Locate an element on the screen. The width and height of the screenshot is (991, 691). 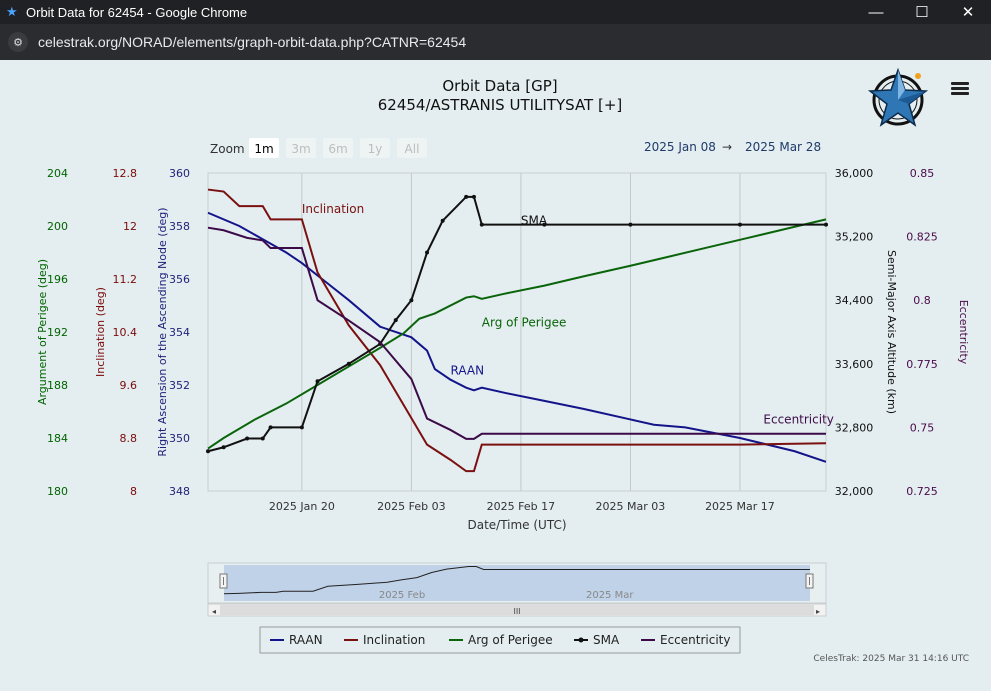
legend-box is located at coordinates (500, 640).